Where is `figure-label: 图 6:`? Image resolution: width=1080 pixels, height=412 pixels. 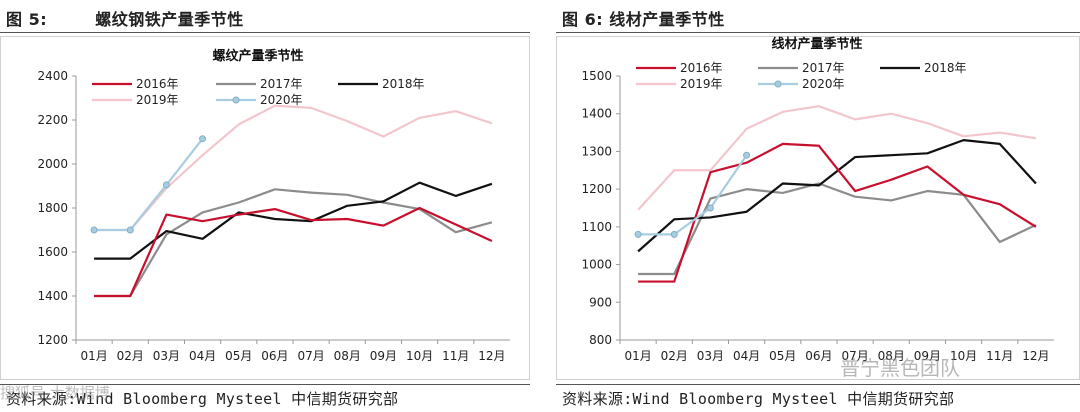 figure-label: 图 6: is located at coordinates (583, 19).